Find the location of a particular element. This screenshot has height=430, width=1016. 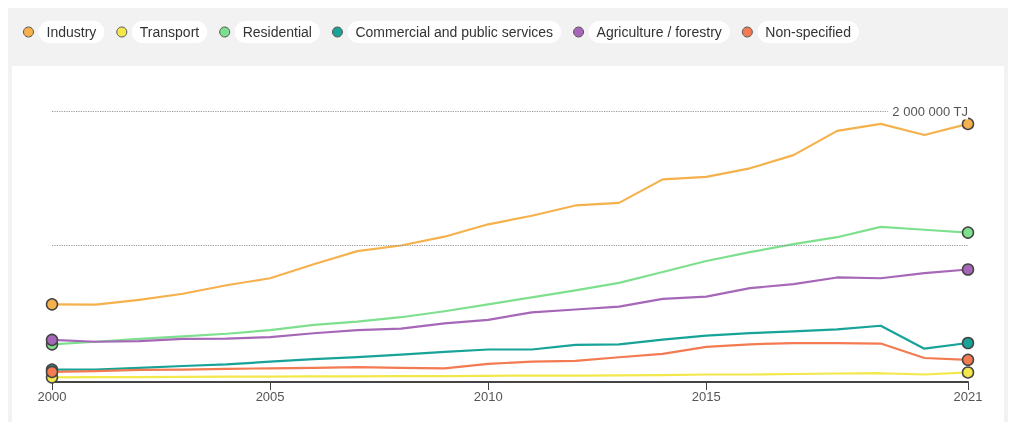

x-tick-label: 2000 is located at coordinates (52, 396).